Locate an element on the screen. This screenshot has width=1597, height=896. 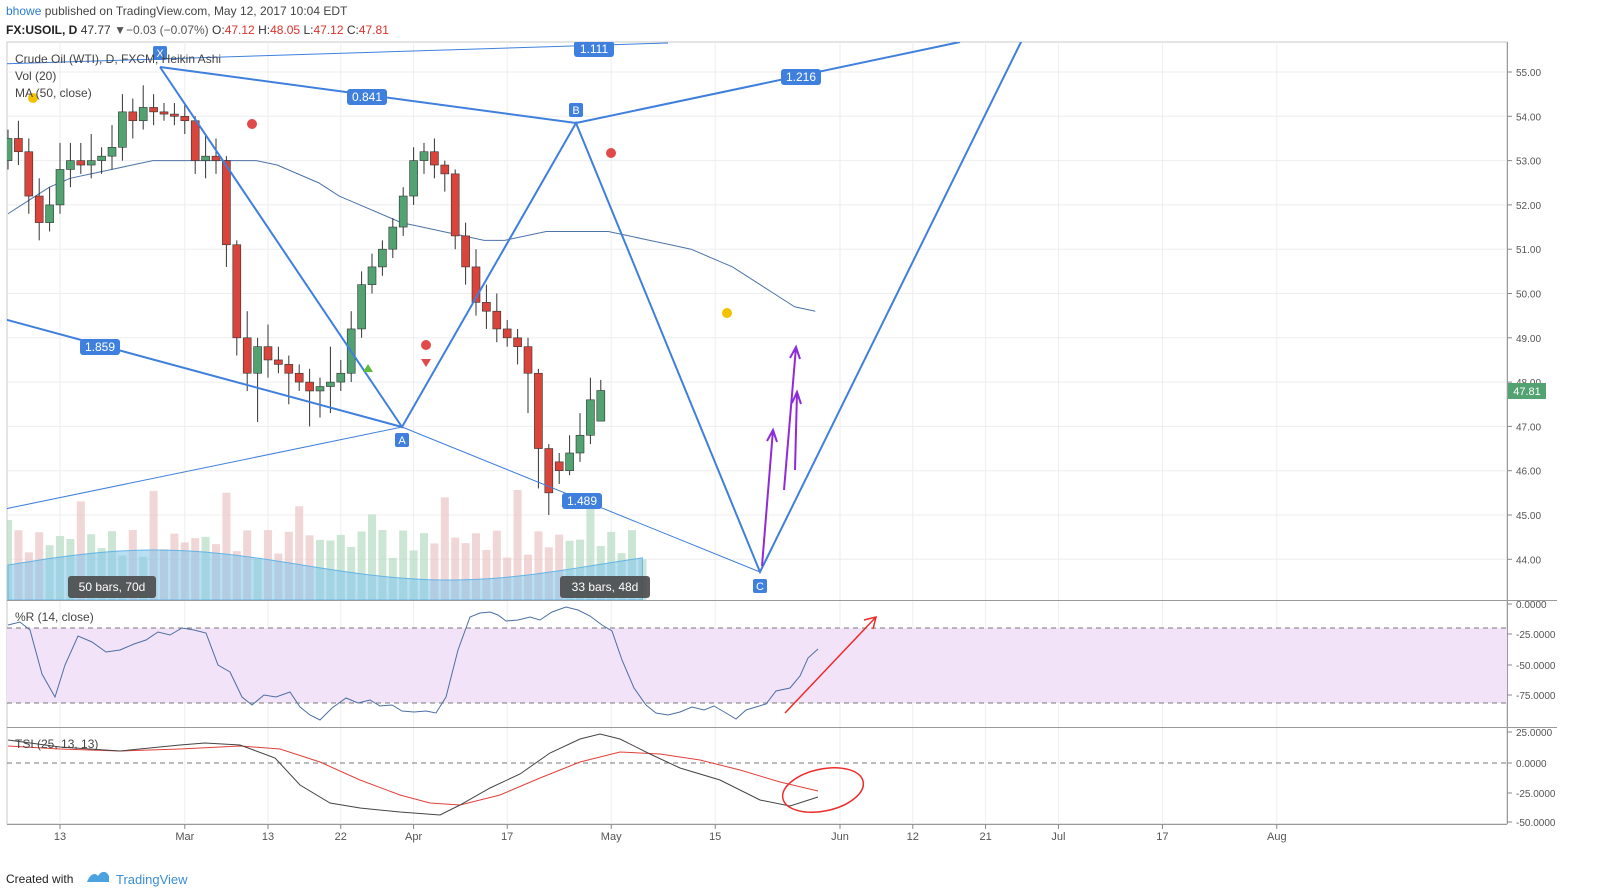
red-arrow-wr is located at coordinates (831, 664).